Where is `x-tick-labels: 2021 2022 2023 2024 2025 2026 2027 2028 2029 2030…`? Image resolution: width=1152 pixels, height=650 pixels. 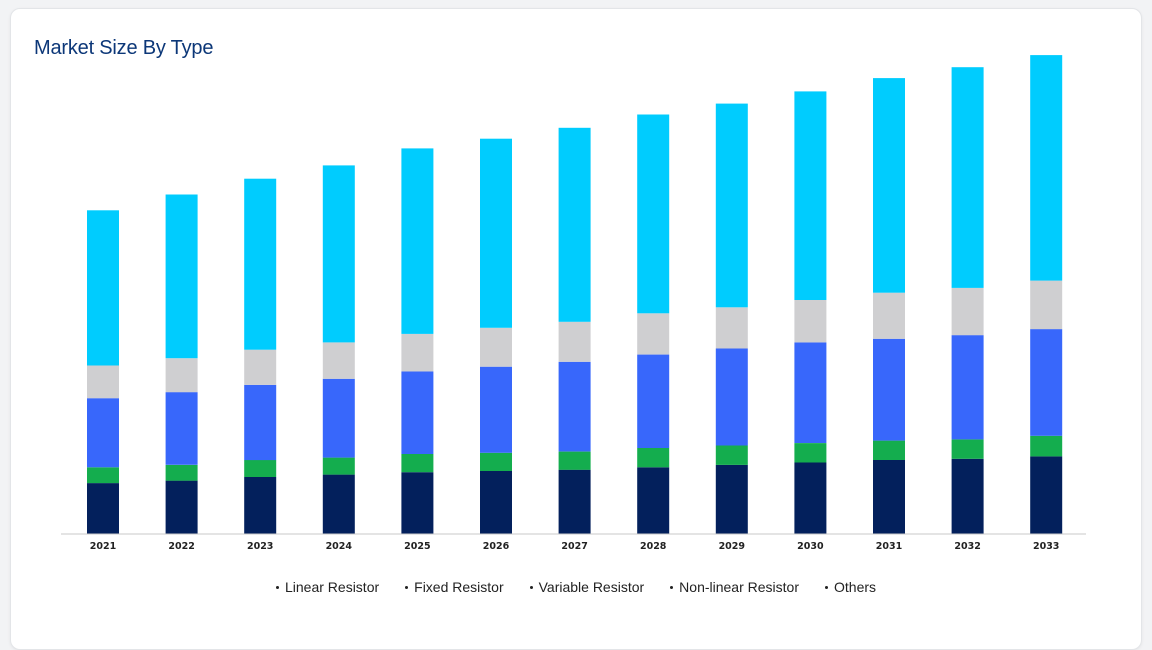
x-tick-labels: 2021 2022 2023 2024 2025 2026 2027 2028 2029 2030… is located at coordinates (575, 546).